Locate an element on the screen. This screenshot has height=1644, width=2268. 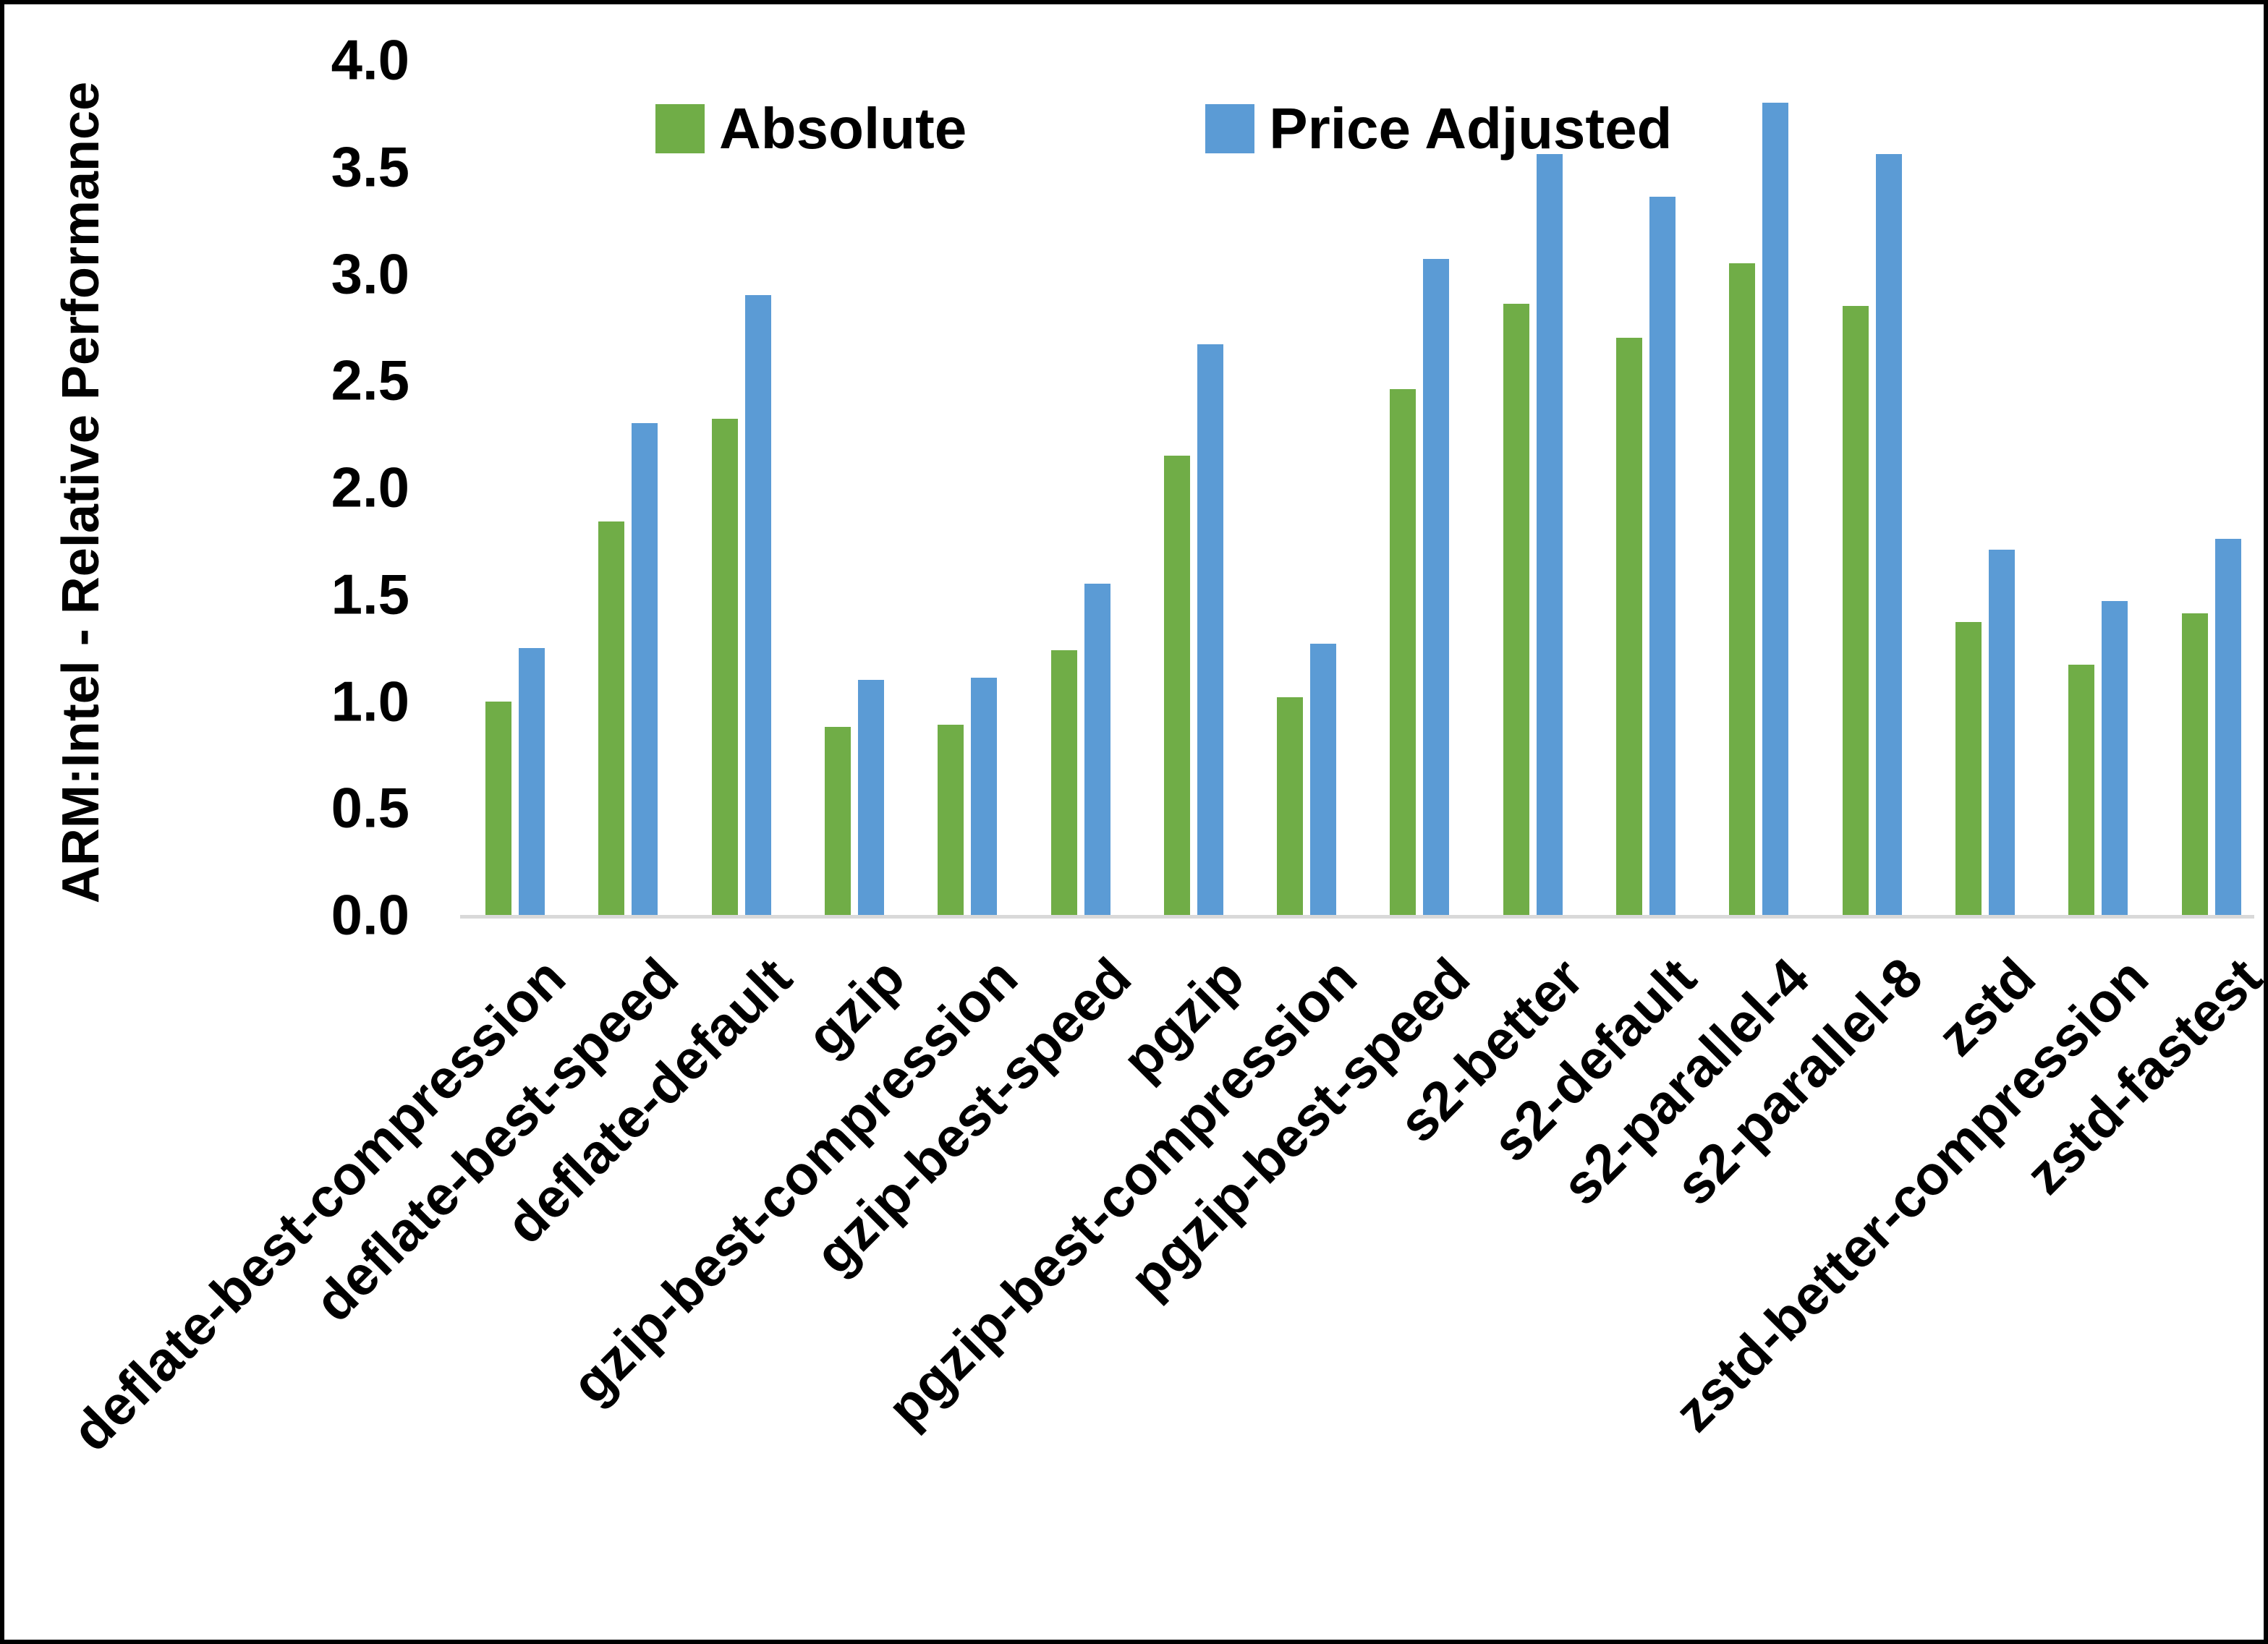
bar-absolute-gzip is located at coordinates (837, 820).